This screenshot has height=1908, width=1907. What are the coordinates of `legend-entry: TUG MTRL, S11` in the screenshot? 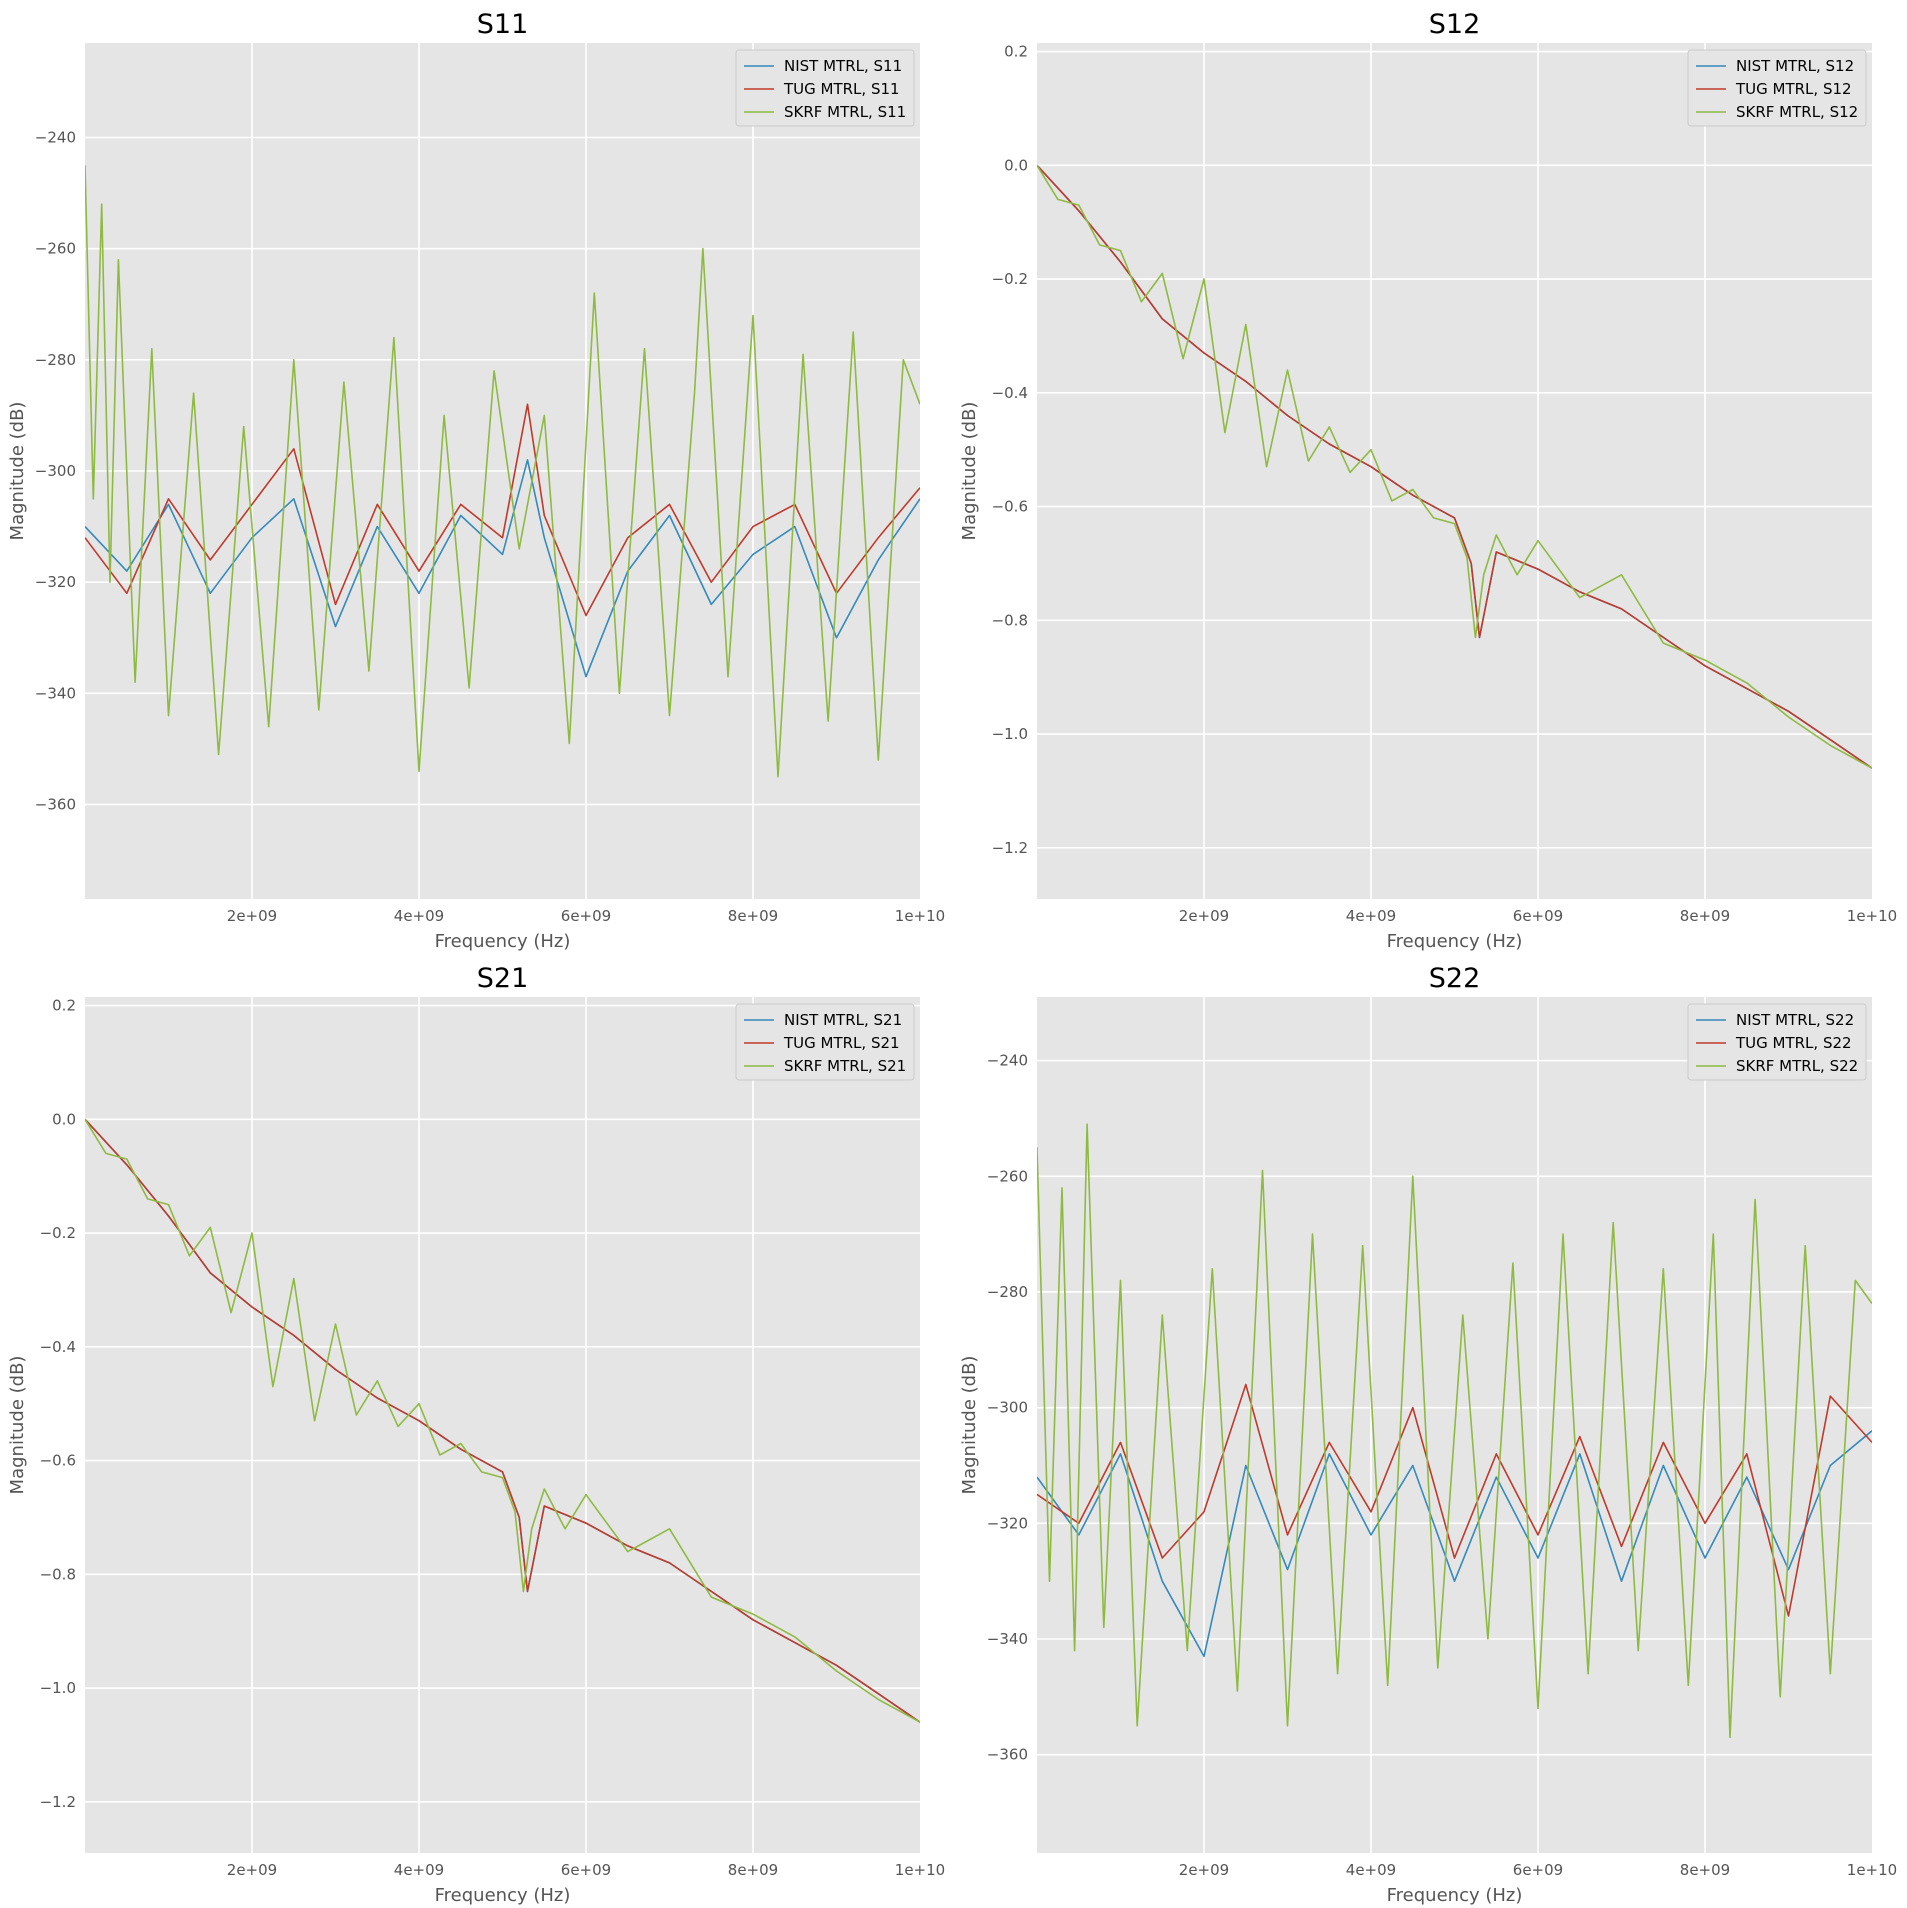 It's located at (841, 89).